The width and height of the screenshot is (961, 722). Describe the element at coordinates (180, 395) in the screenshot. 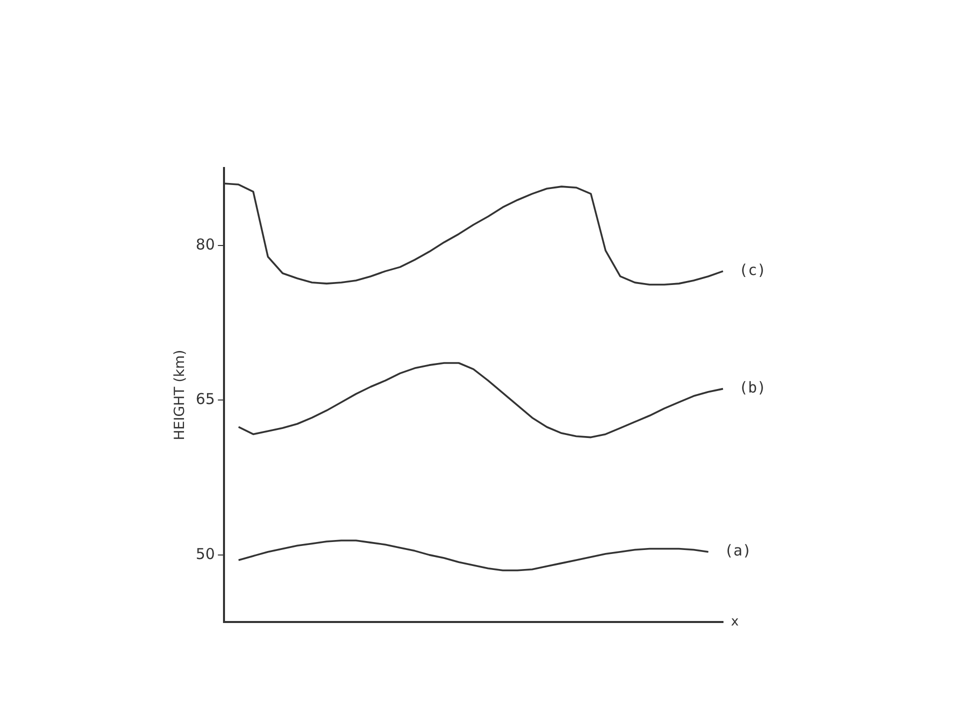

I see `y-axis-title: HEIGHT (km)` at that location.